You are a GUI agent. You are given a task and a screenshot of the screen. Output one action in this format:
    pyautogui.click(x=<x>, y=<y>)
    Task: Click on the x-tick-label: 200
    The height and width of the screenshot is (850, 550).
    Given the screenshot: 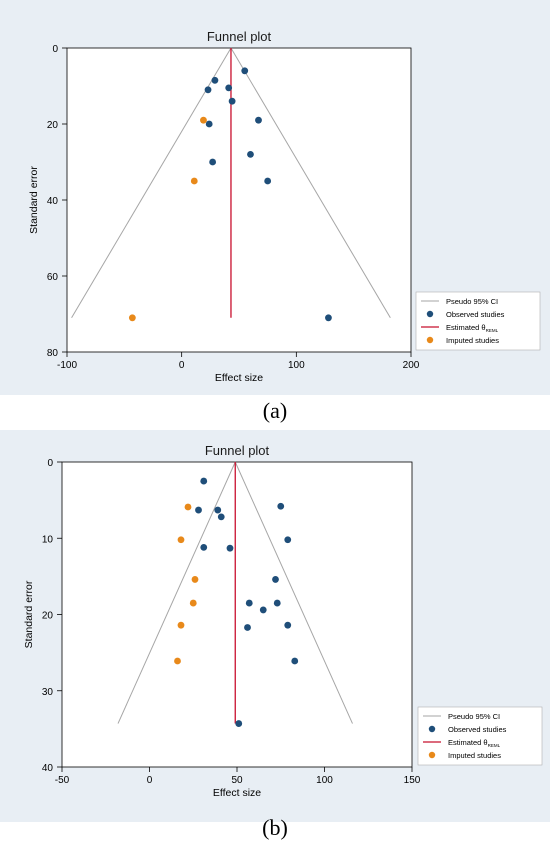 What is the action you would take?
    pyautogui.click(x=411, y=365)
    